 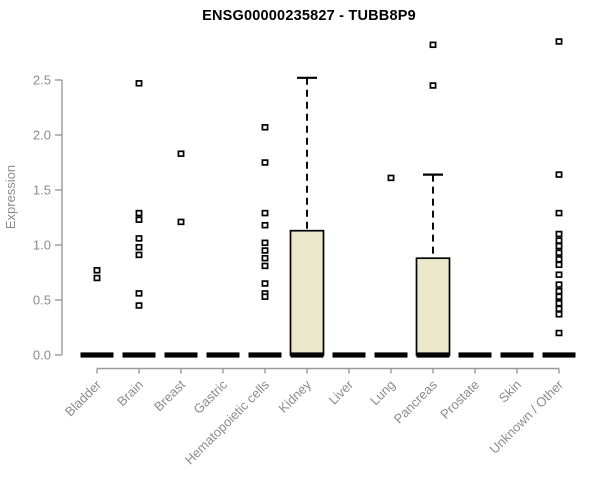 What do you see at coordinates (10, 197) in the screenshot?
I see `y-axis-title: Expression` at bounding box center [10, 197].